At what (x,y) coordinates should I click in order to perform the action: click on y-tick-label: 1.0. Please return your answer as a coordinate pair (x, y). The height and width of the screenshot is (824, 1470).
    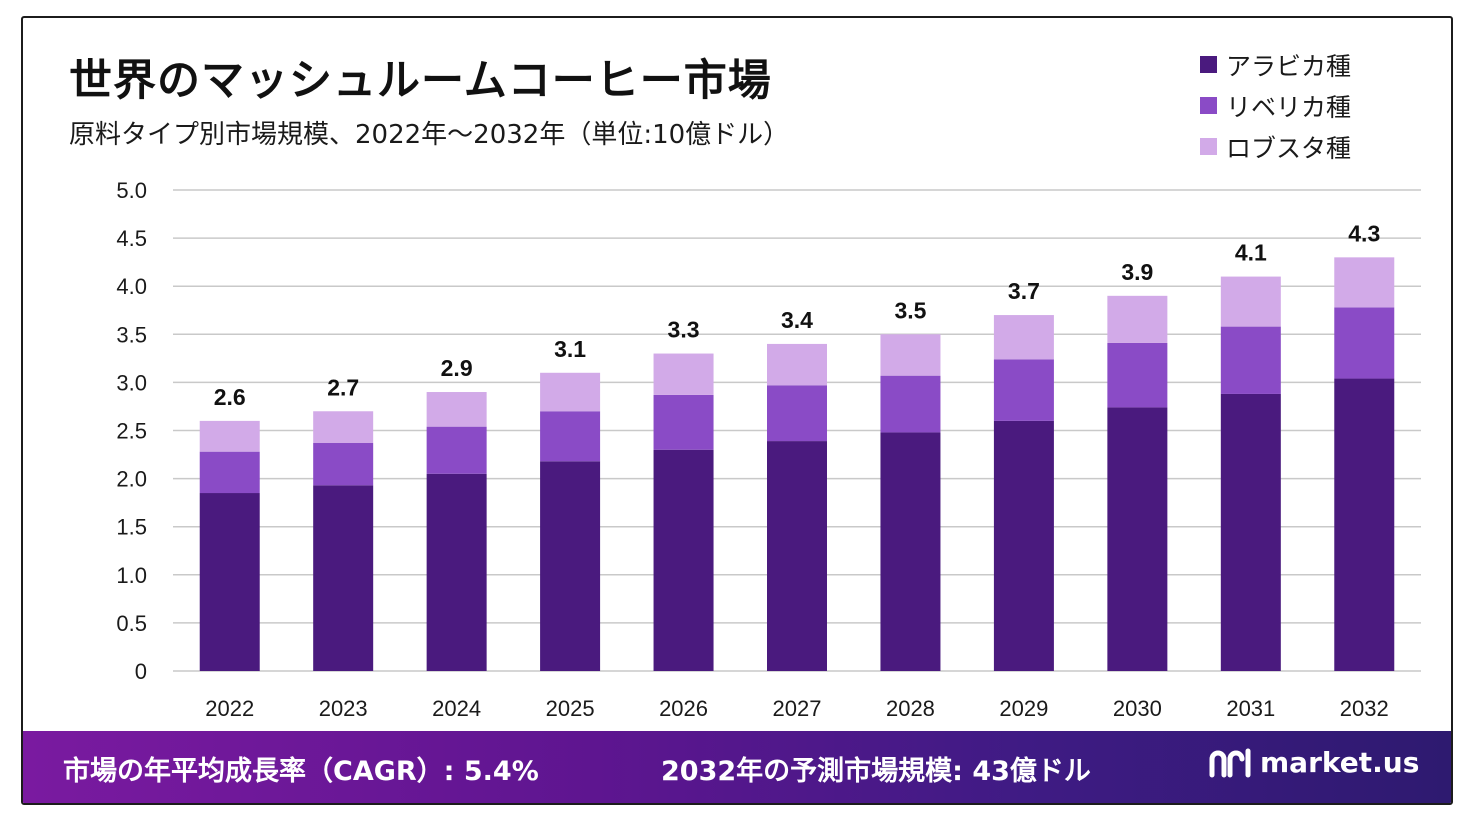
    Looking at the image, I should click on (131, 575).